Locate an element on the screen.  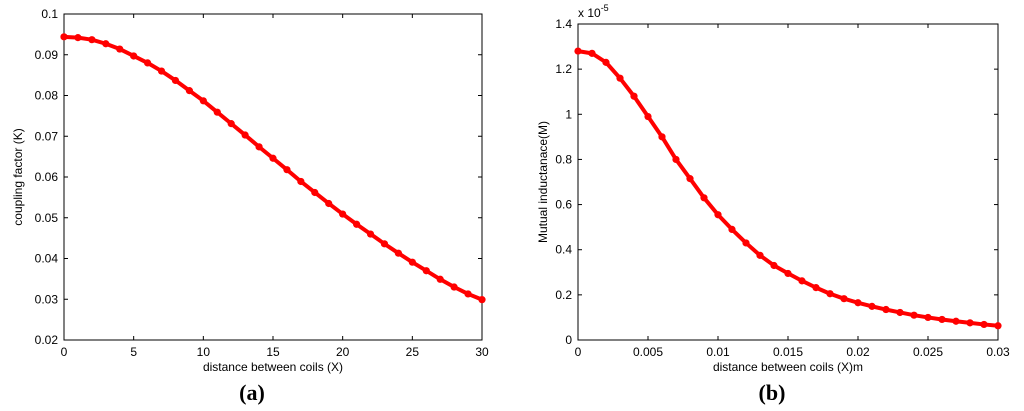
y-tick-label: 1.4 is located at coordinates (563, 24).